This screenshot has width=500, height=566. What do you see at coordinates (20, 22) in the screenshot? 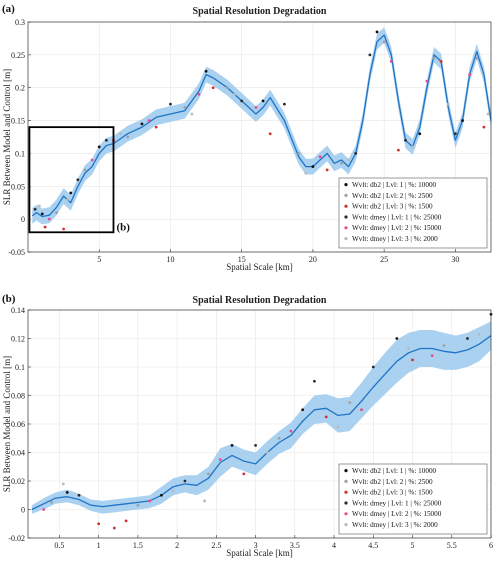
I see `y-tick-label: 0.3` at bounding box center [20, 22].